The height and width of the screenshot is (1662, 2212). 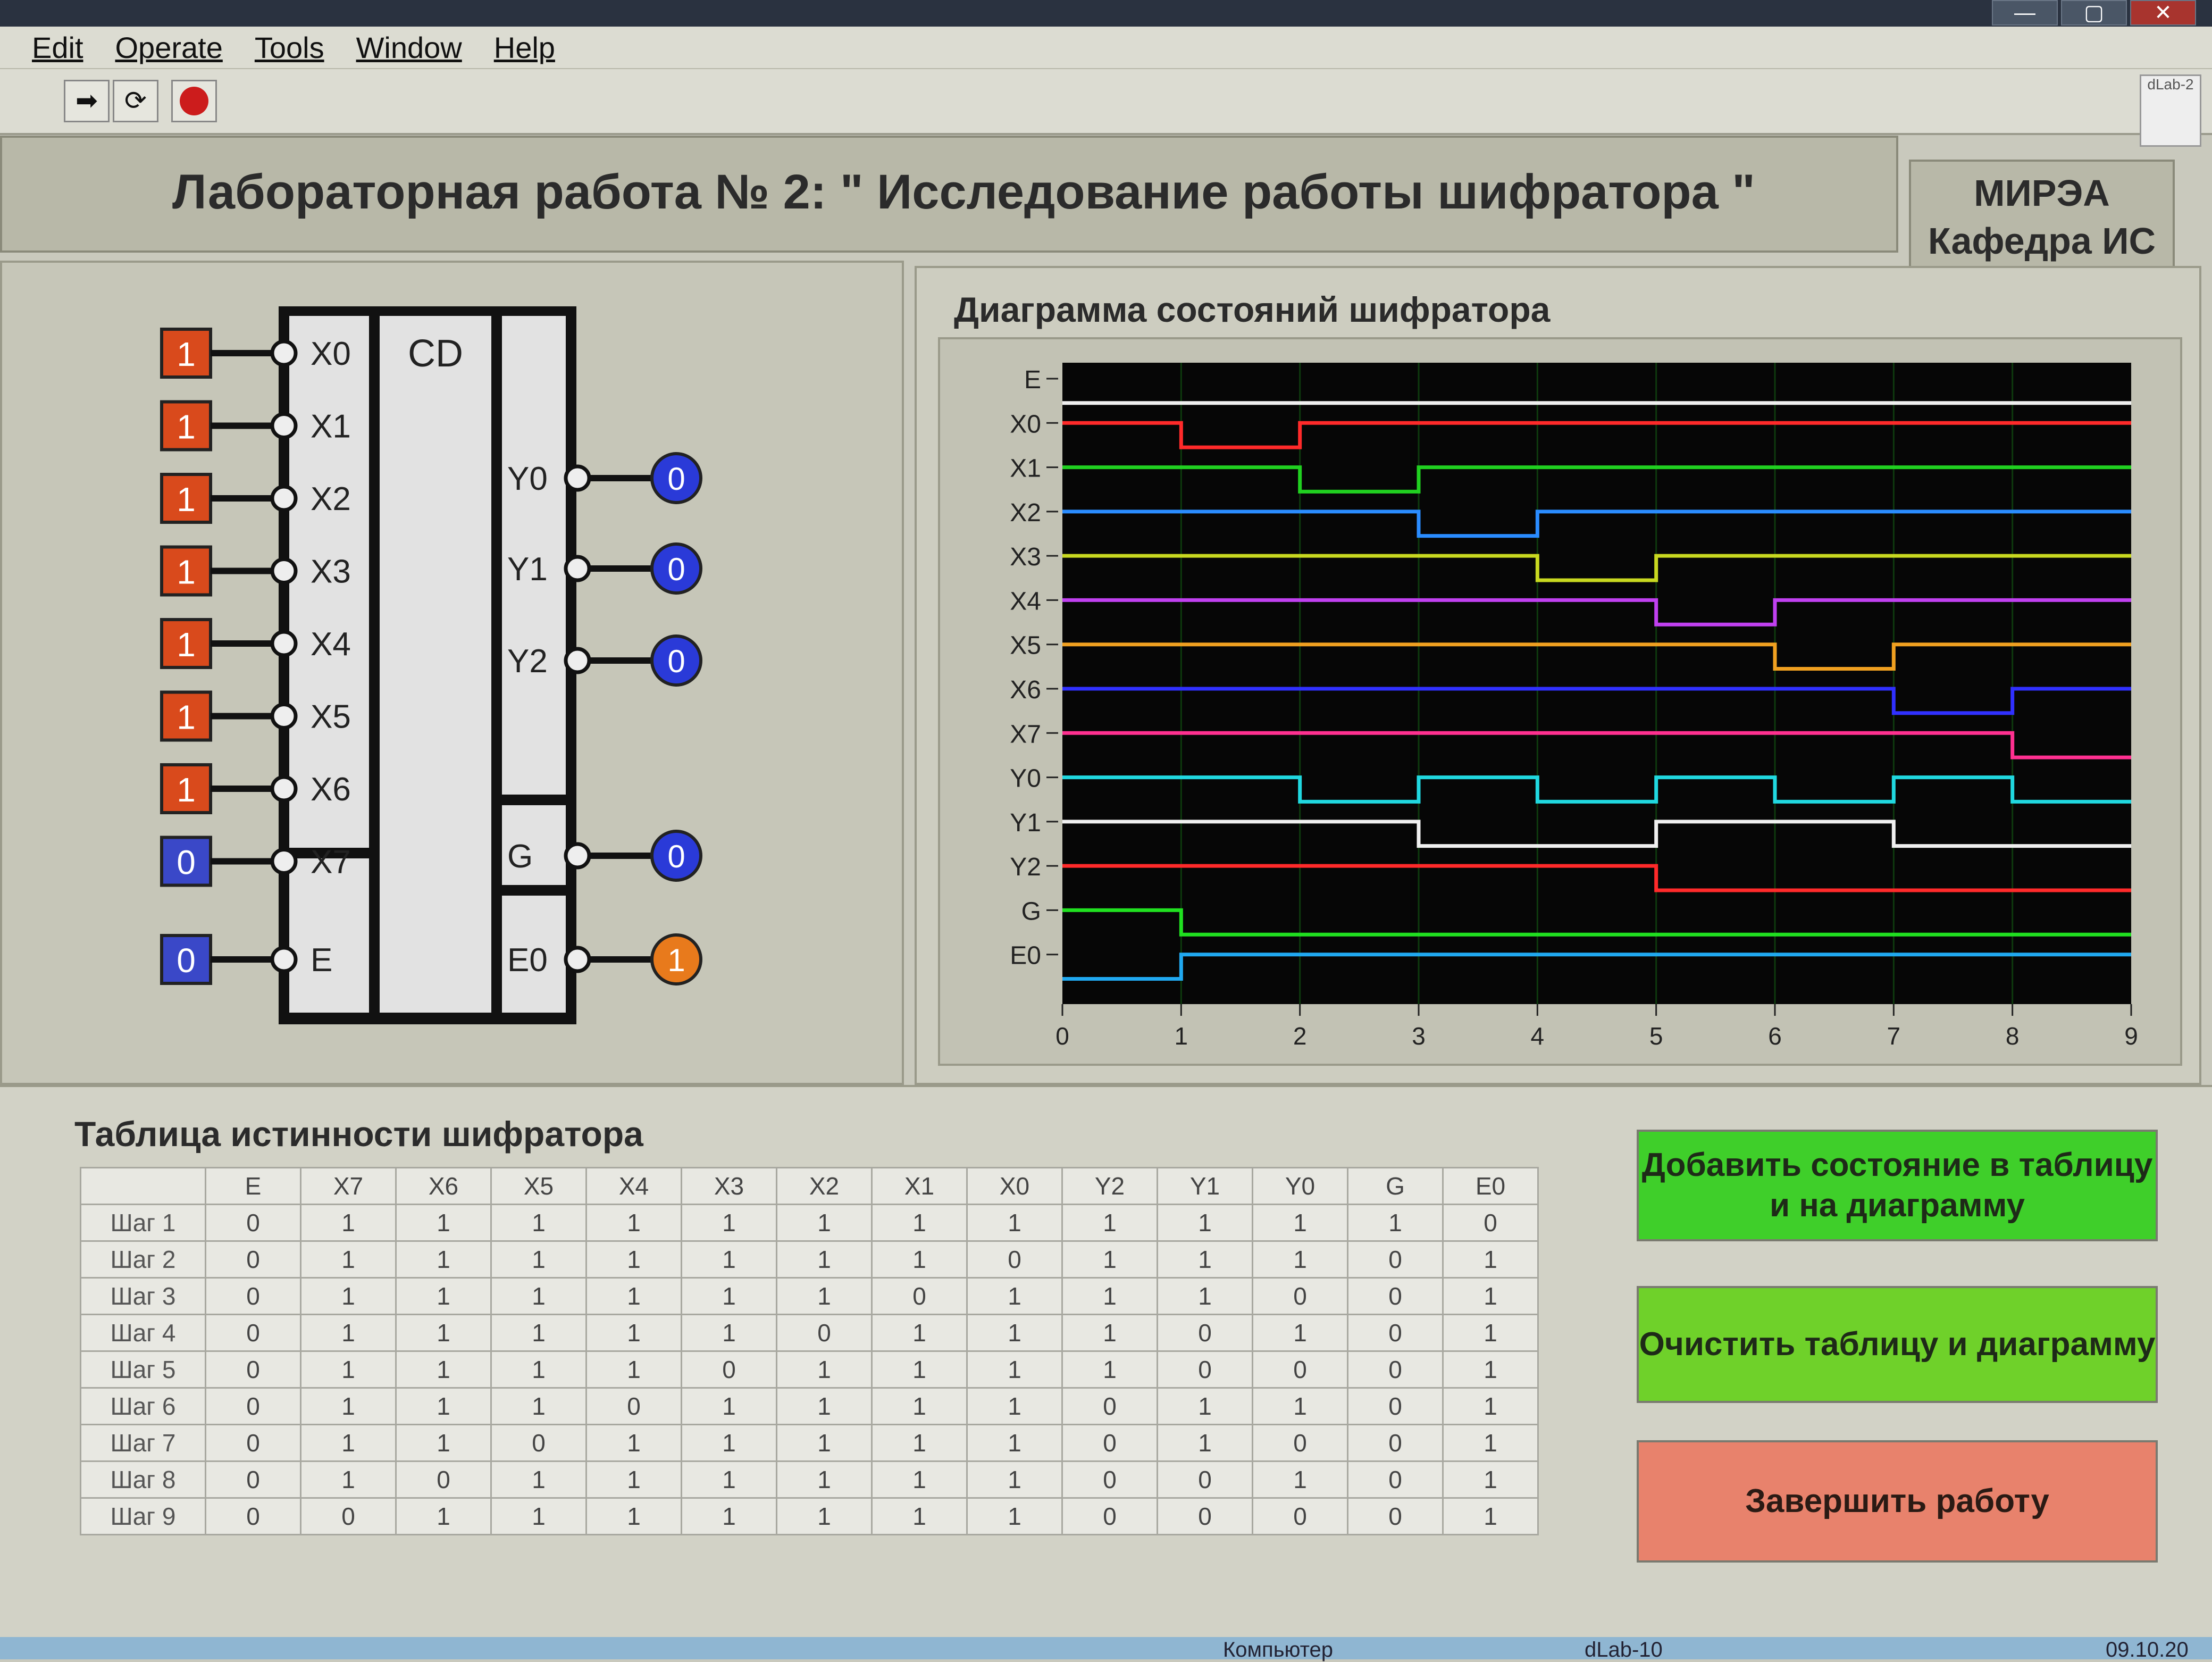 What do you see at coordinates (186, 643) in the screenshot?
I see `input-toggle-x4` at bounding box center [186, 643].